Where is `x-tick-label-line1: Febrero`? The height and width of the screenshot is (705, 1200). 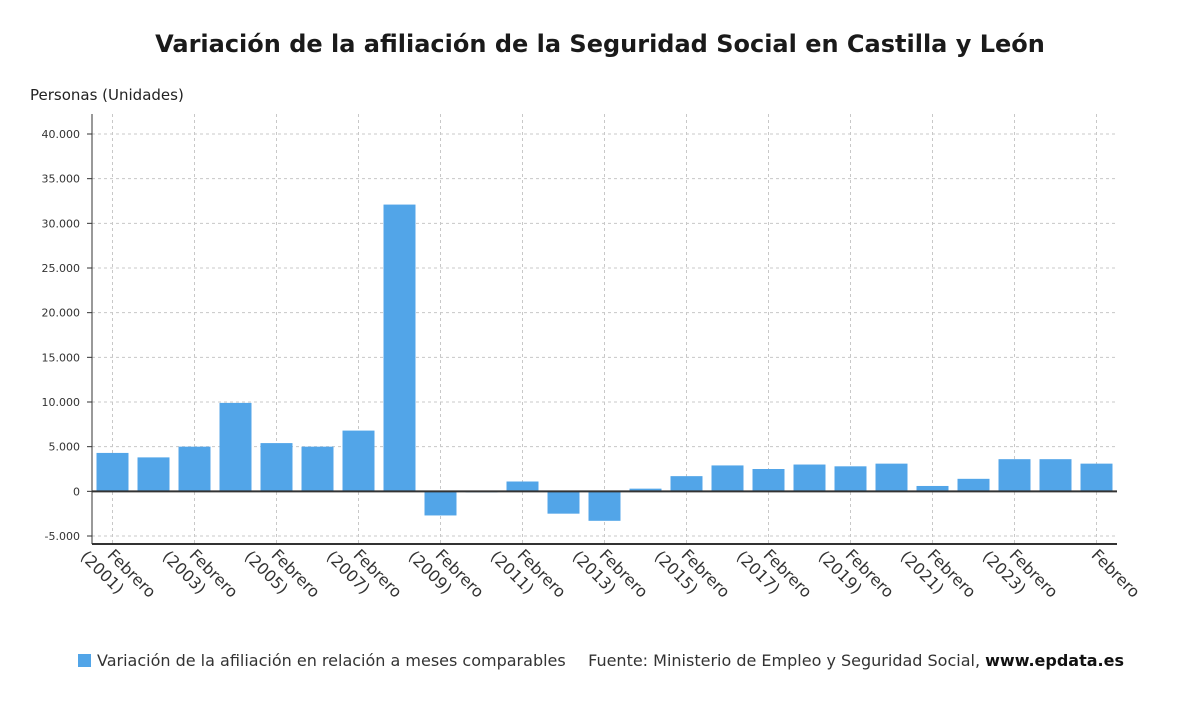
x-tick-label-line1: Febrero is located at coordinates (1116, 573).